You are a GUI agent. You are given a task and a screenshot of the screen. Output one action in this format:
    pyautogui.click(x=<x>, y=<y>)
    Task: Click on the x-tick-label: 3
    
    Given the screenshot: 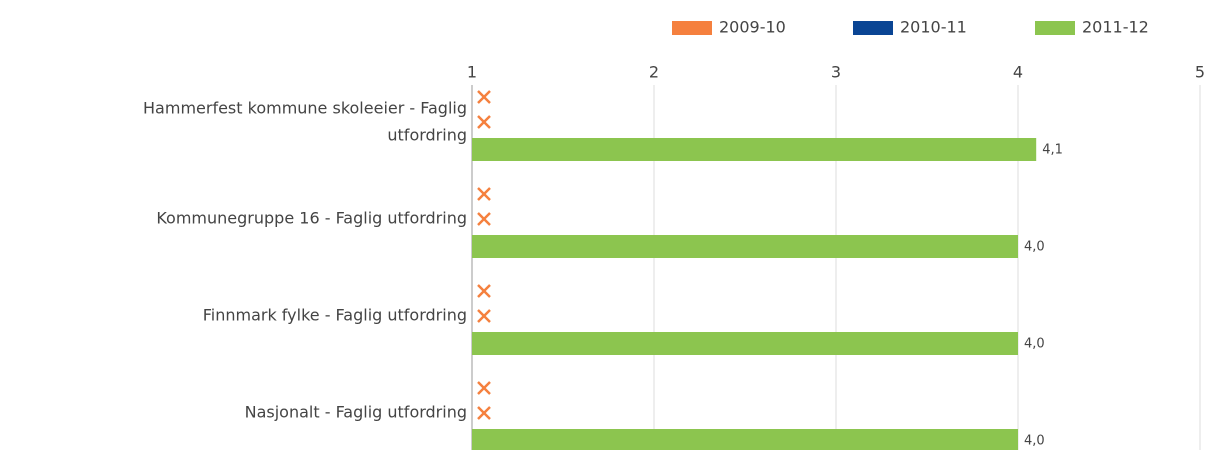 What is the action you would take?
    pyautogui.click(x=836, y=72)
    